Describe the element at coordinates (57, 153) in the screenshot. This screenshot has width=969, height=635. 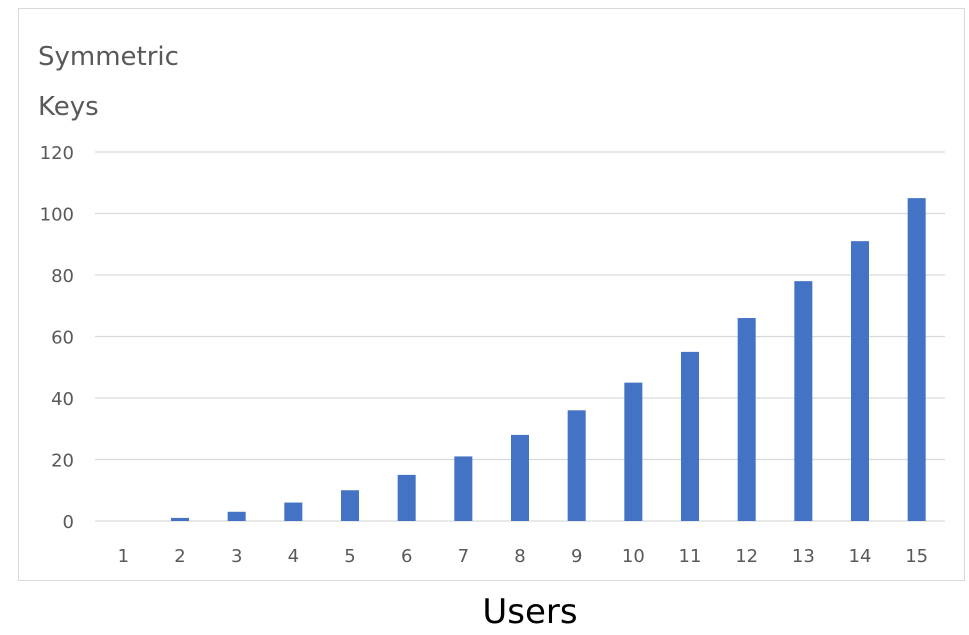
I see `y-tick-label: 120` at that location.